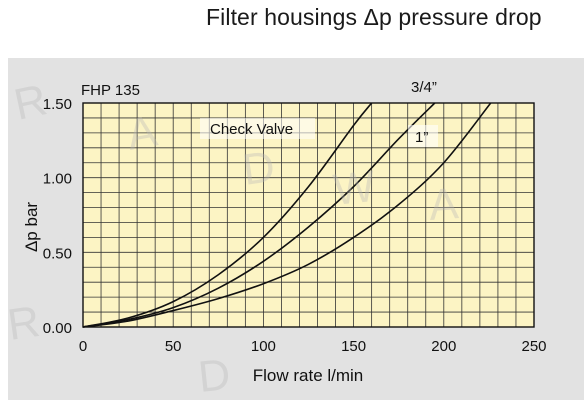 Image resolution: width=584 pixels, height=400 pixels. What do you see at coordinates (31, 227) in the screenshot?
I see `y-axis-label: Δp bar` at bounding box center [31, 227].